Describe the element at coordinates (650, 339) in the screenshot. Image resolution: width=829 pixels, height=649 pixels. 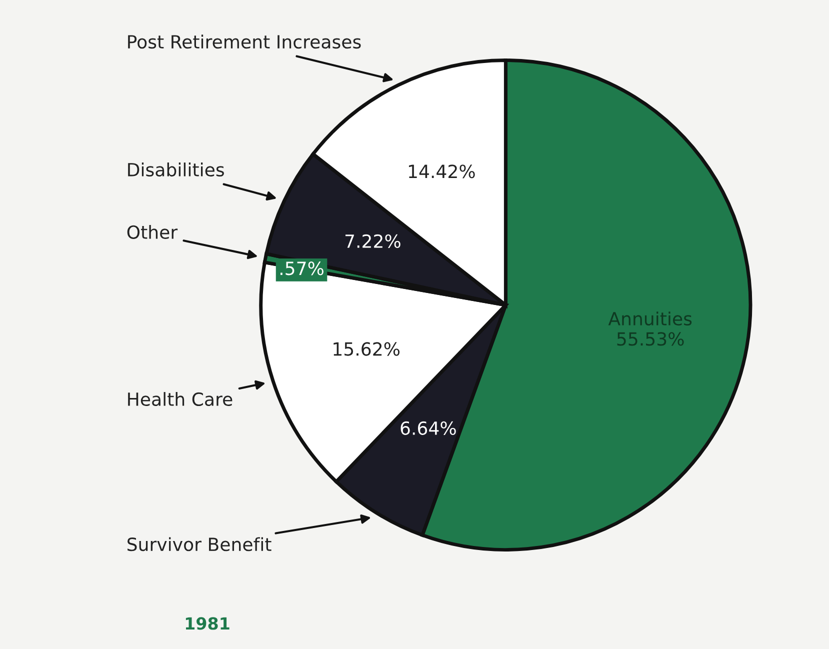
I see `data-label: 55.53%` at that location.